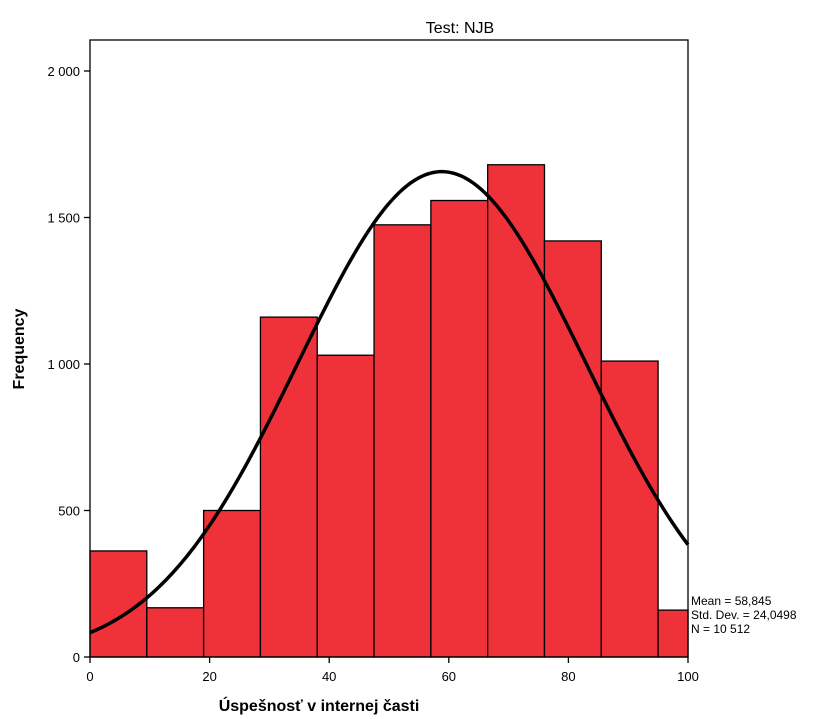  I want to click on x-tick-label: 80, so click(568, 676).